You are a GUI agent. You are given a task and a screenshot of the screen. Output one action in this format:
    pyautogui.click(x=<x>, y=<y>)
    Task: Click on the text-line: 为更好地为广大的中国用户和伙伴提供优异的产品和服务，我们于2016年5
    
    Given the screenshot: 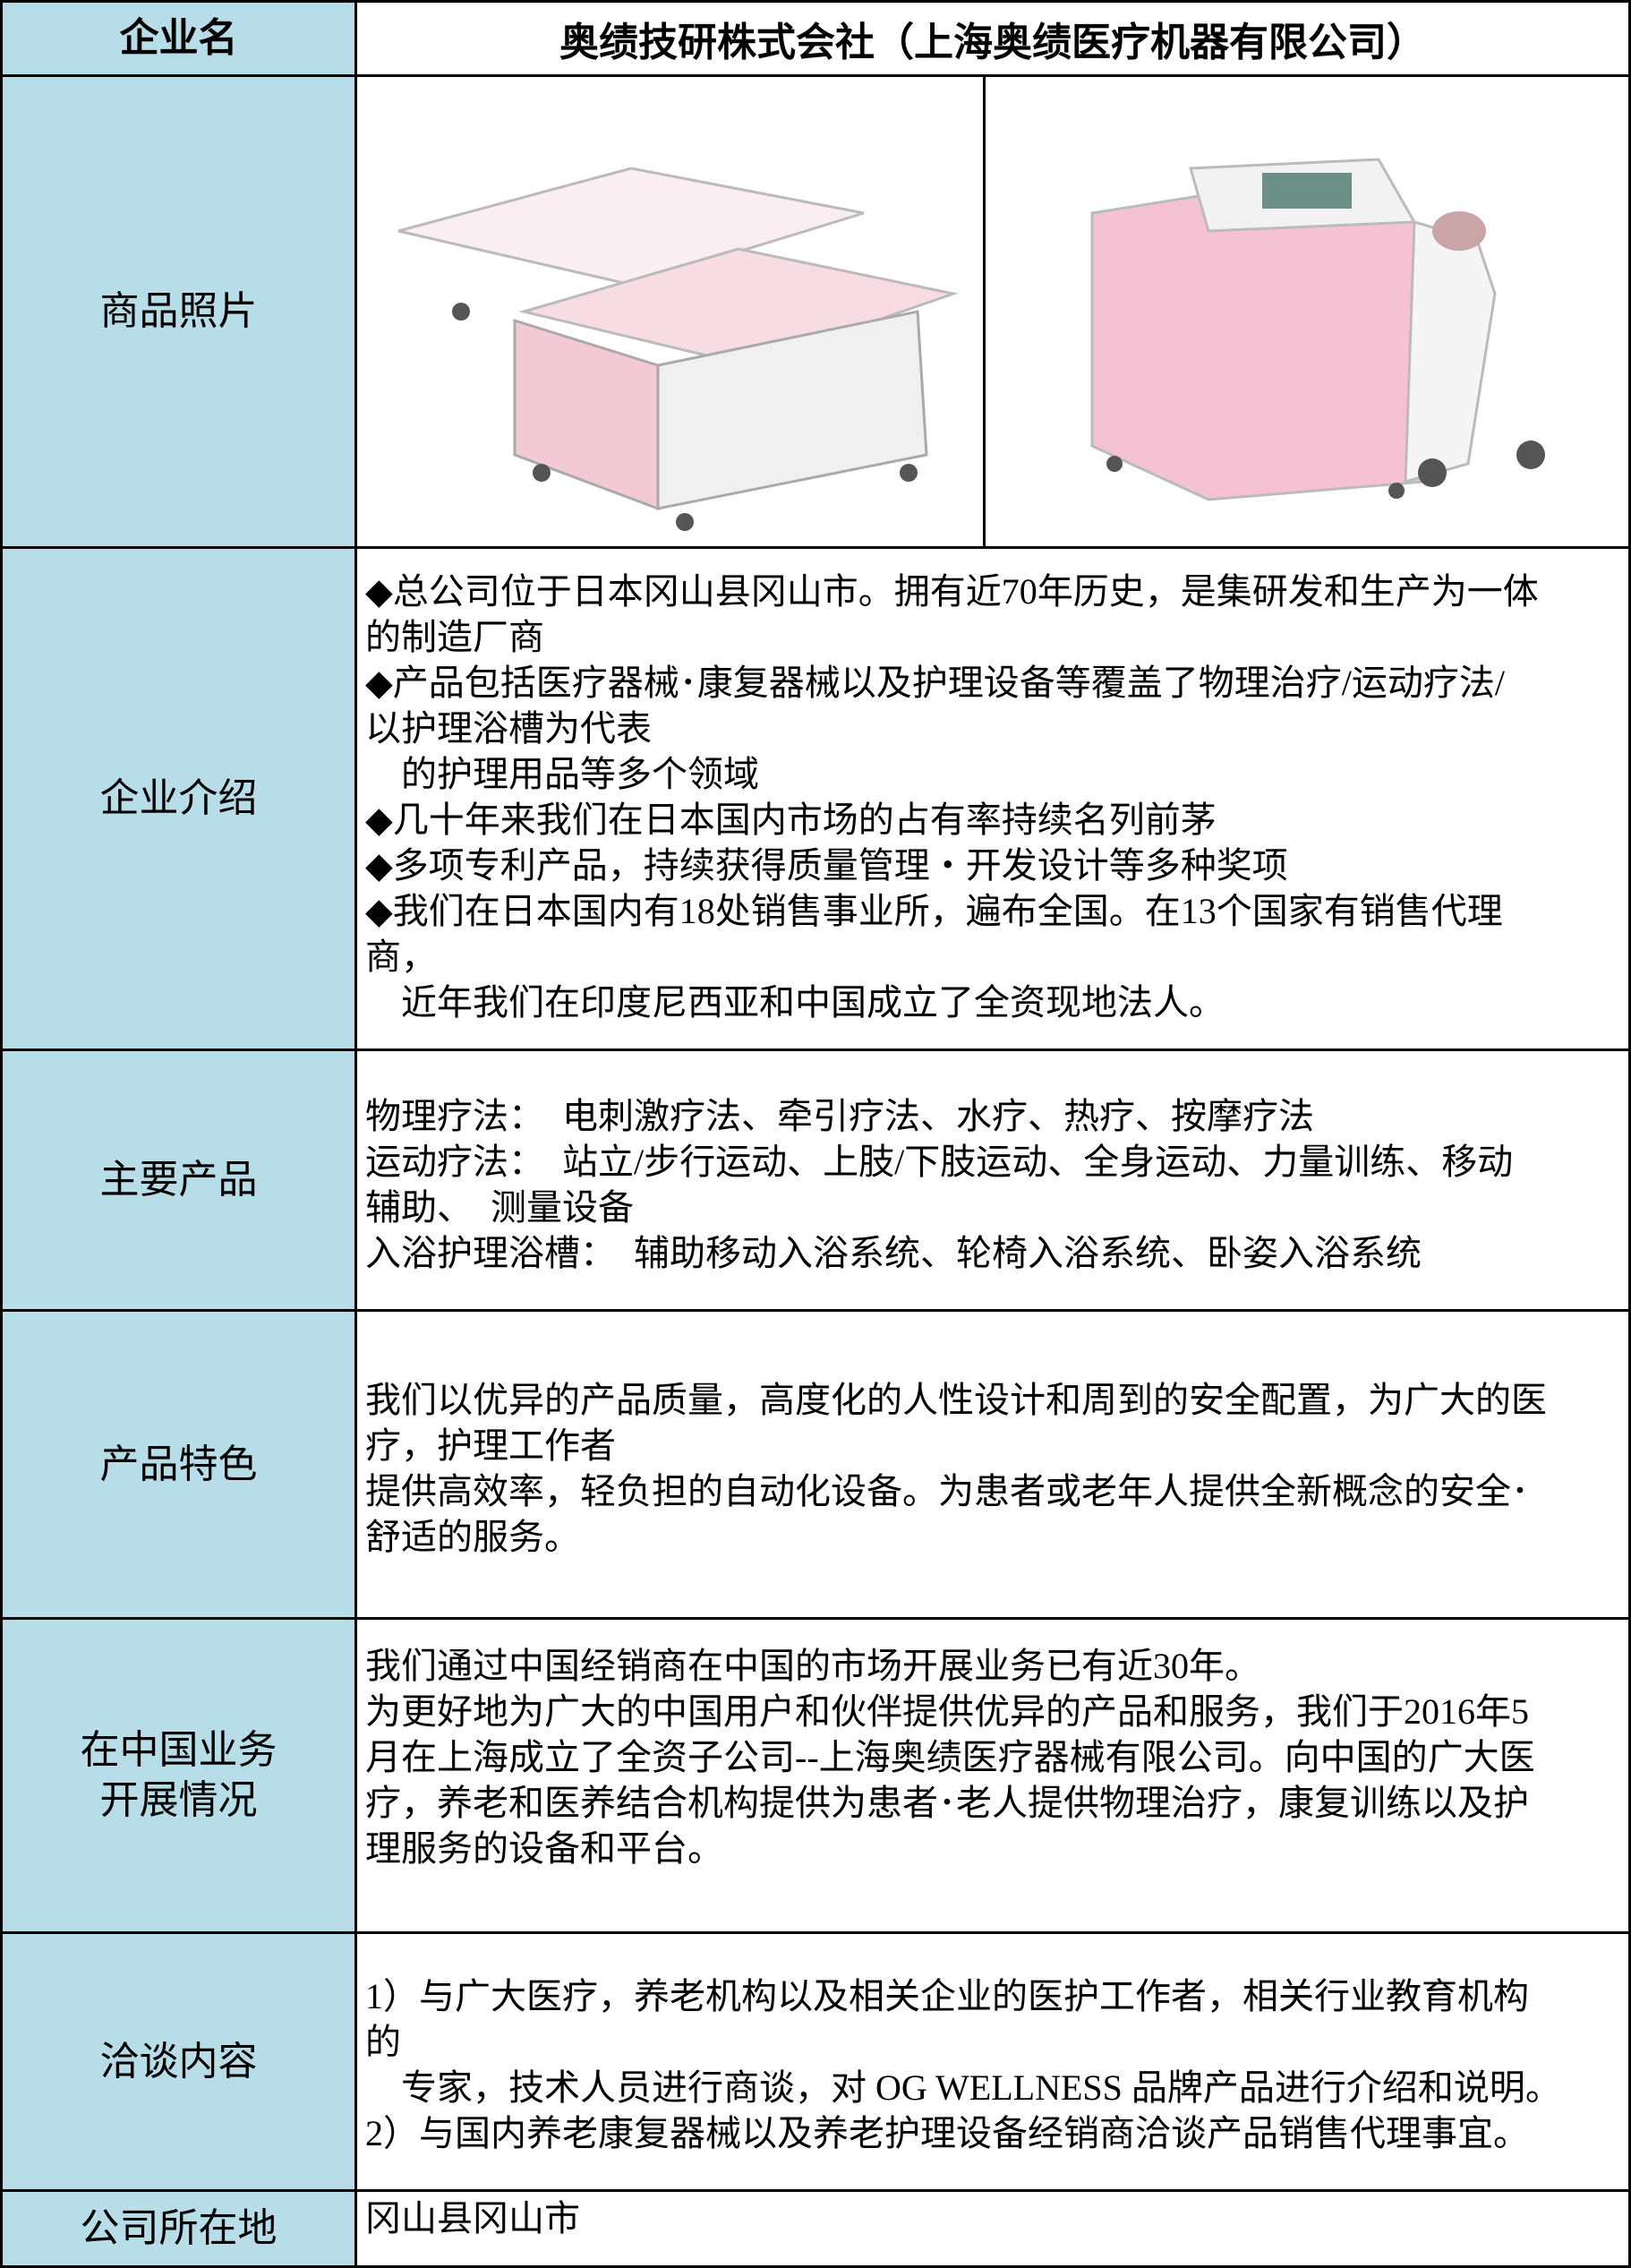 What is the action you would take?
    pyautogui.click(x=947, y=1711)
    